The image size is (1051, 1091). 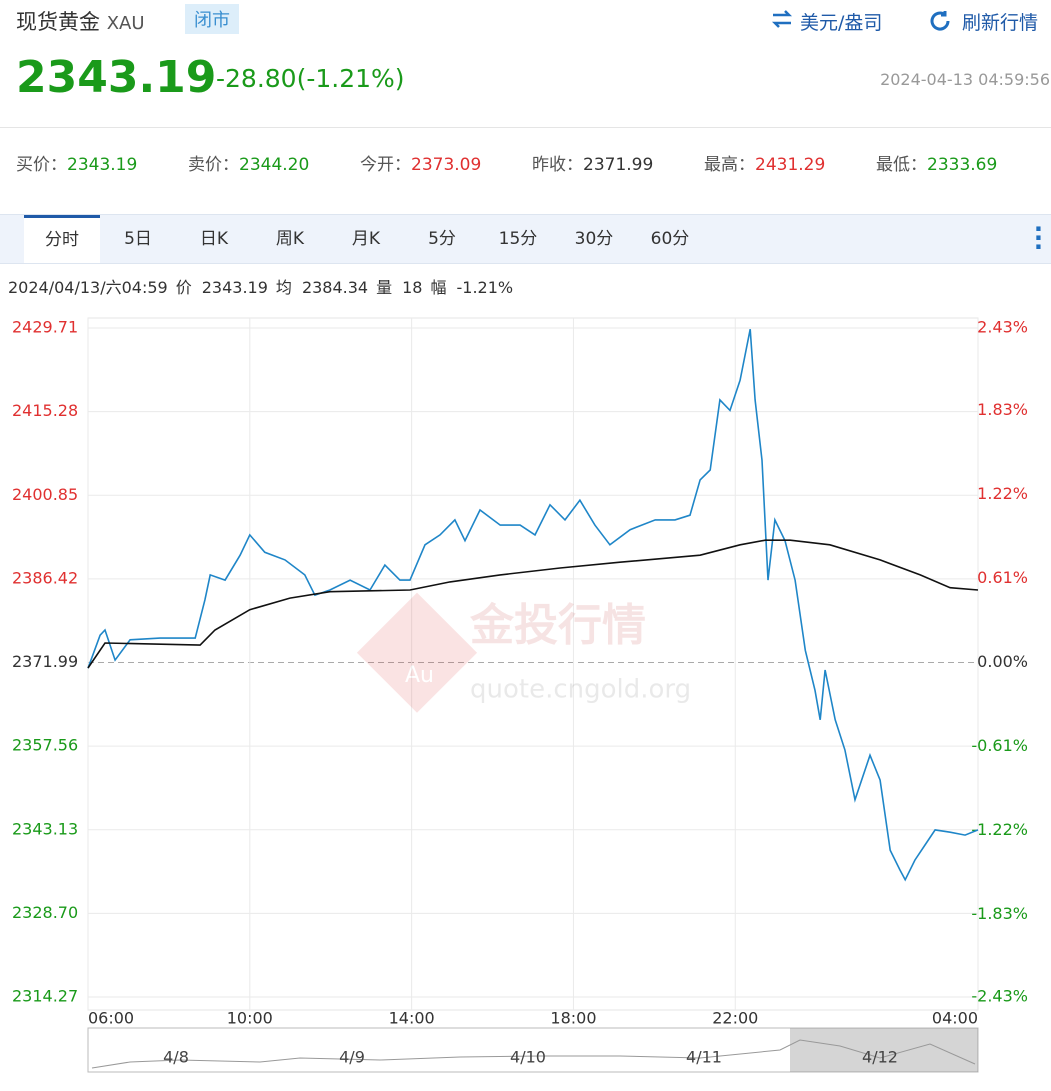 I want to click on tab: 15分, so click(x=518, y=239).